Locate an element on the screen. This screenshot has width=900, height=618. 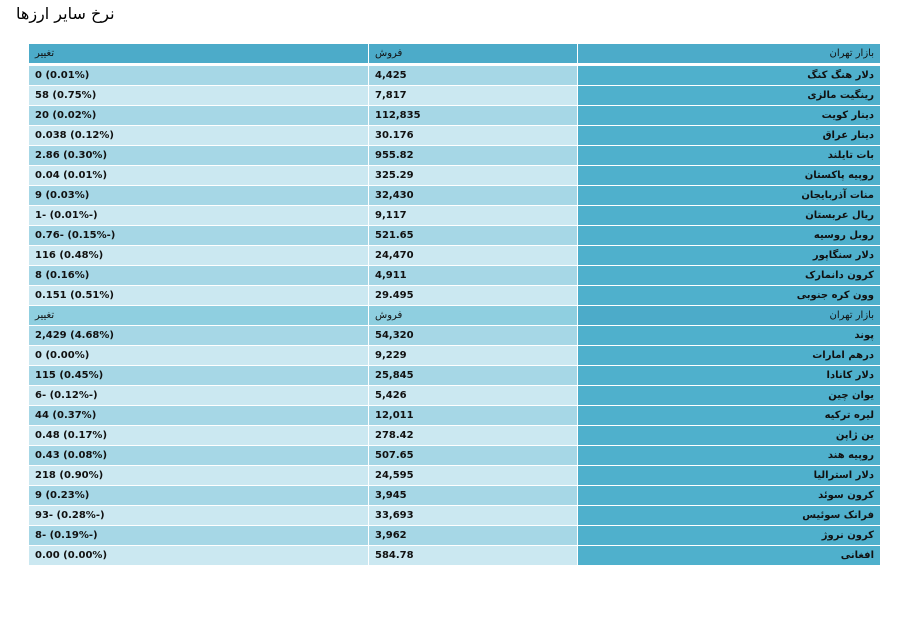
price-change: (0.90%) 218 is located at coordinates (198, 475).